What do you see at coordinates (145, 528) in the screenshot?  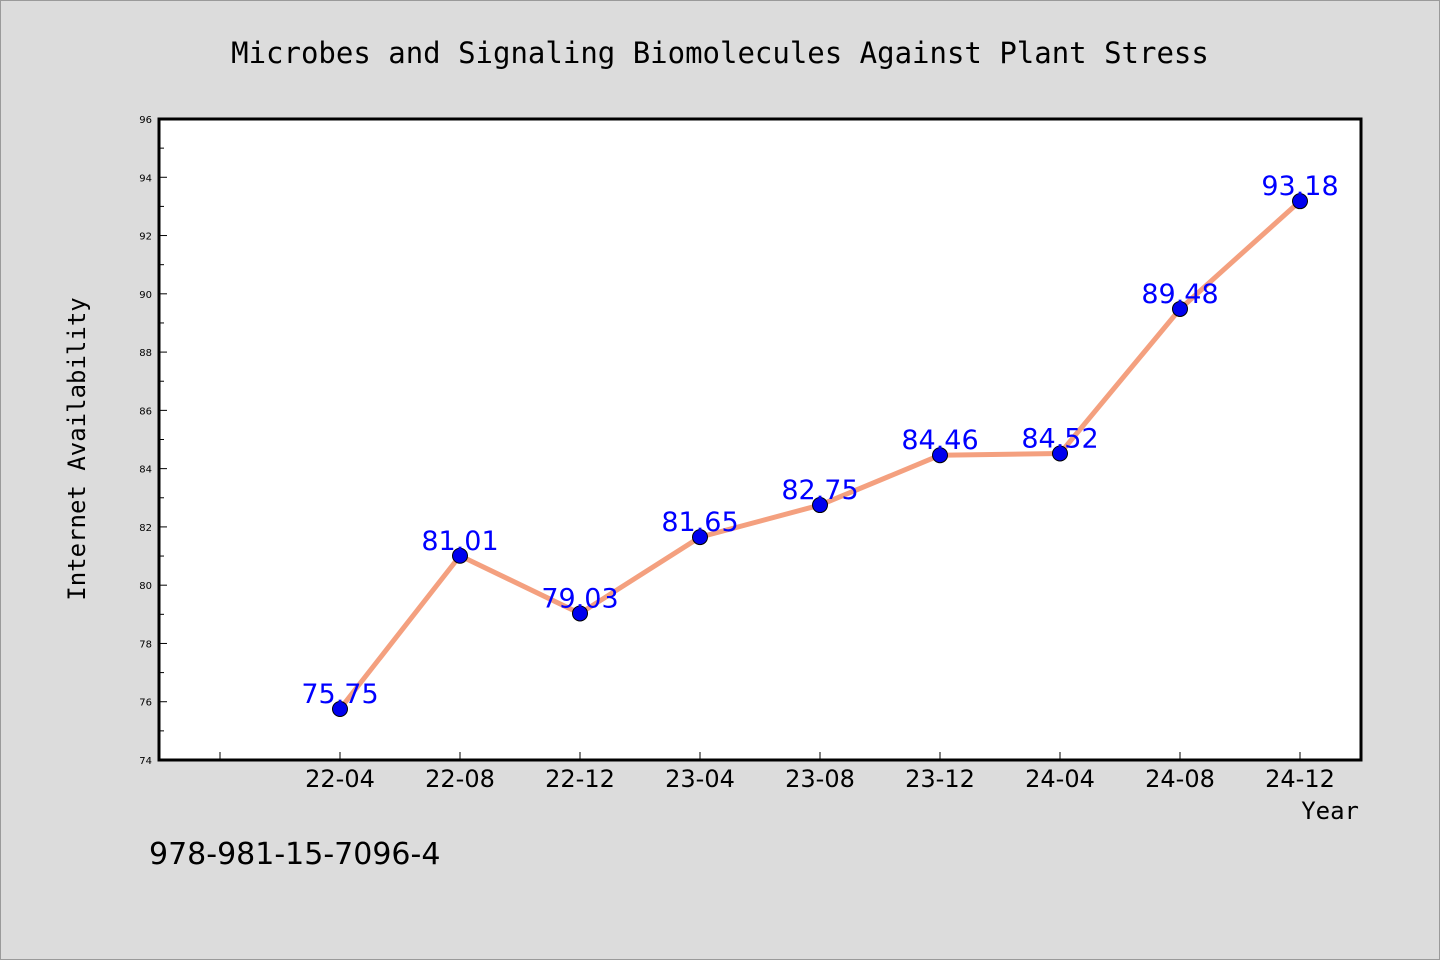 I see `y-tick-label: 82` at bounding box center [145, 528].